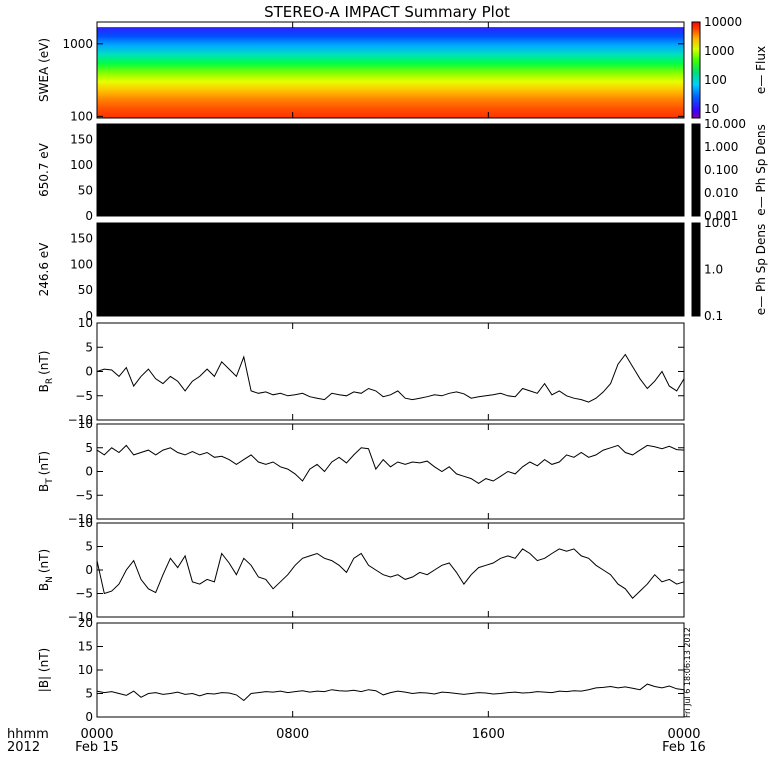  I want to click on y-axis-label: BT(nT), so click(46, 471).